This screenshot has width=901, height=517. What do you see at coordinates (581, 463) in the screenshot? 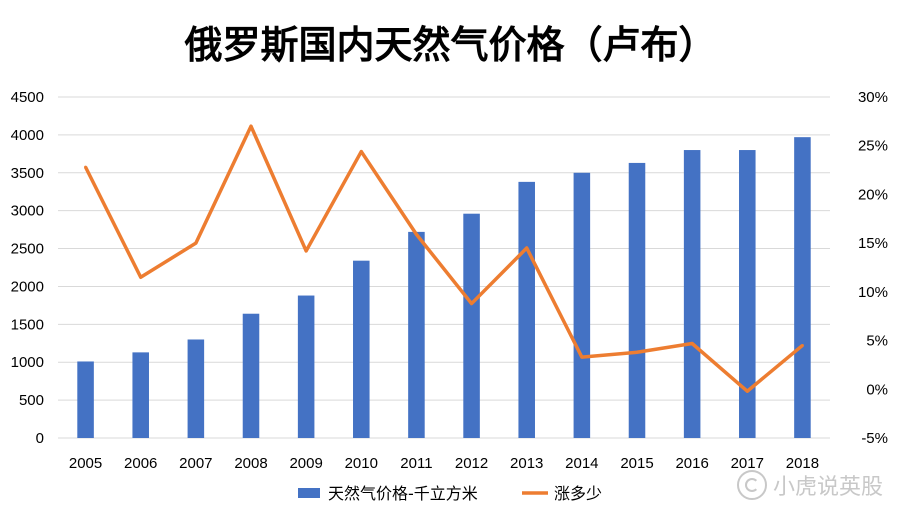
I see `x-tick-label: 2014` at bounding box center [581, 463].